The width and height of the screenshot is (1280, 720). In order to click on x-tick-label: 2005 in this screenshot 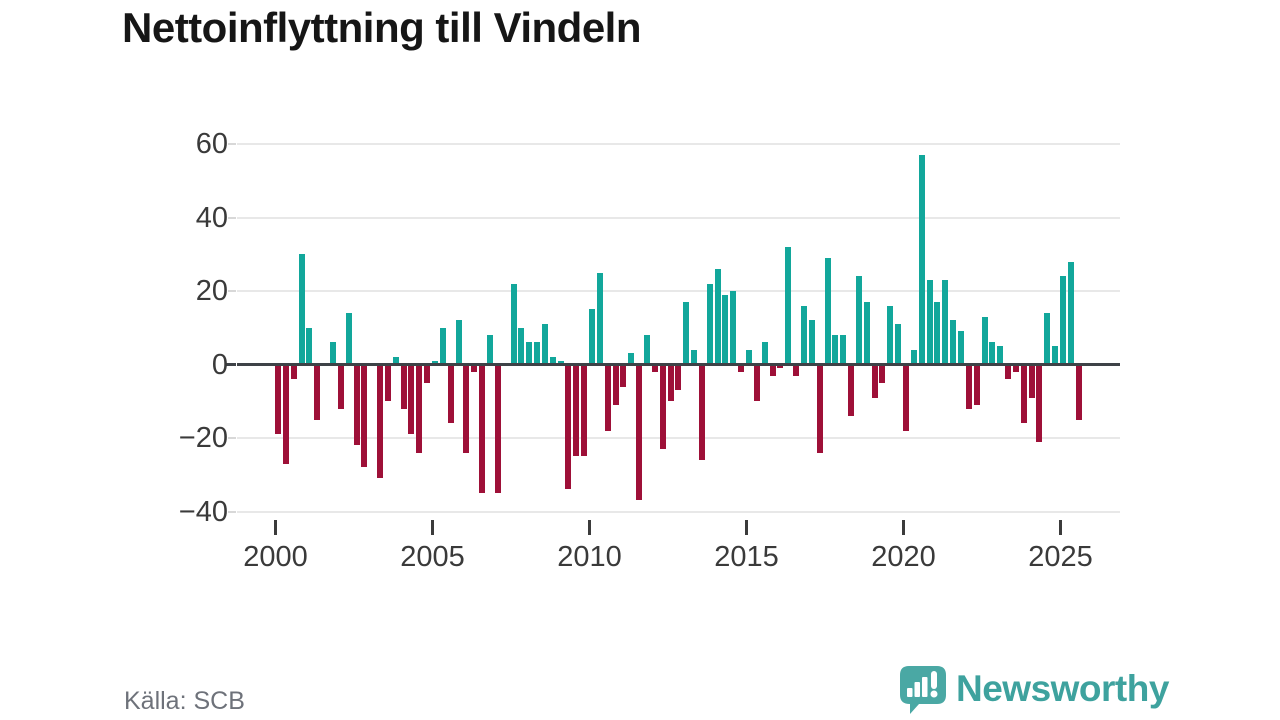, I will do `click(432, 557)`.